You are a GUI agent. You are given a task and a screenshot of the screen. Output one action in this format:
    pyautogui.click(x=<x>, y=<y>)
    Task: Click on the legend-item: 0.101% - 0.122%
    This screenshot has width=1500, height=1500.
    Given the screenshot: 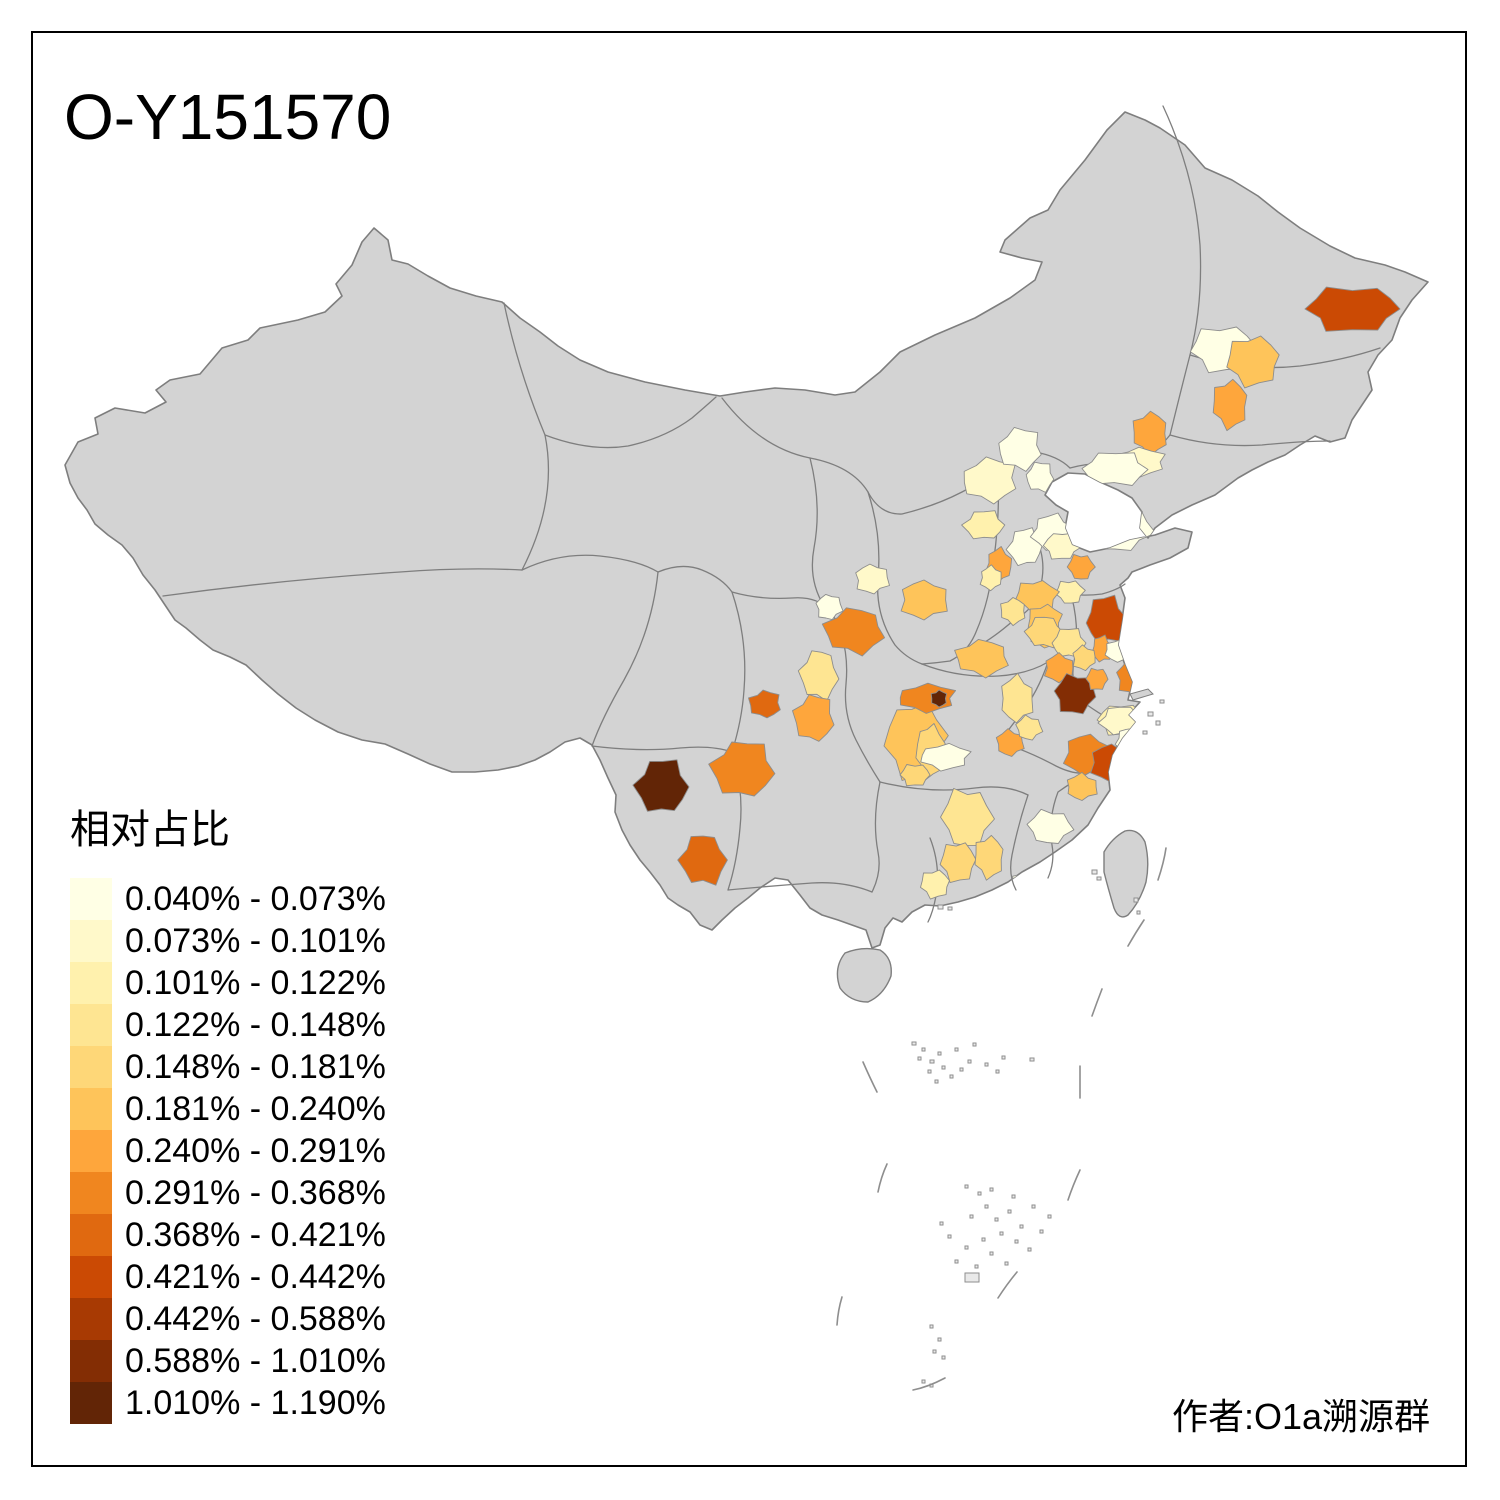 What is the action you would take?
    pyautogui.click(x=228, y=983)
    